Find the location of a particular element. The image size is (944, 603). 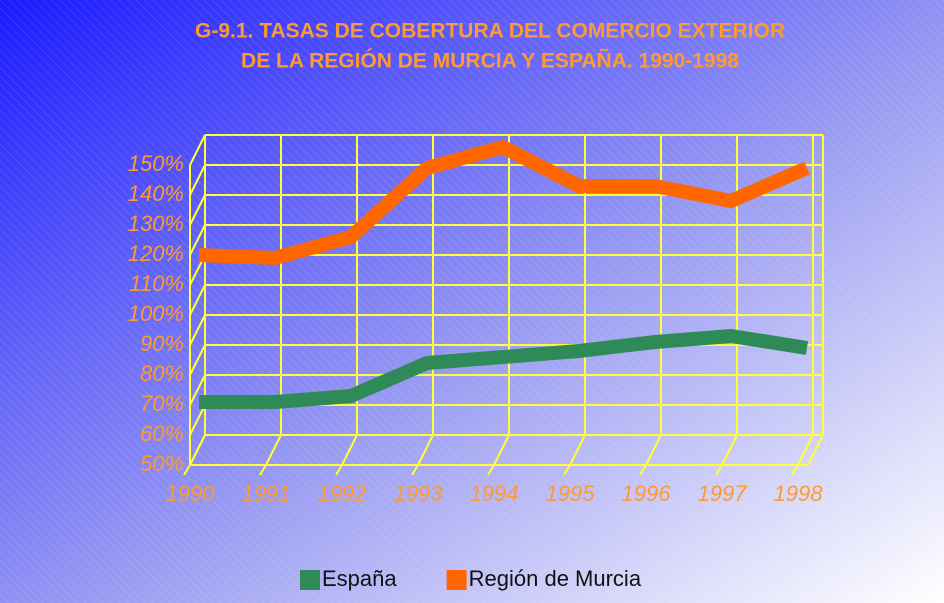

x-tick-label: 1992 is located at coordinates (342, 493).